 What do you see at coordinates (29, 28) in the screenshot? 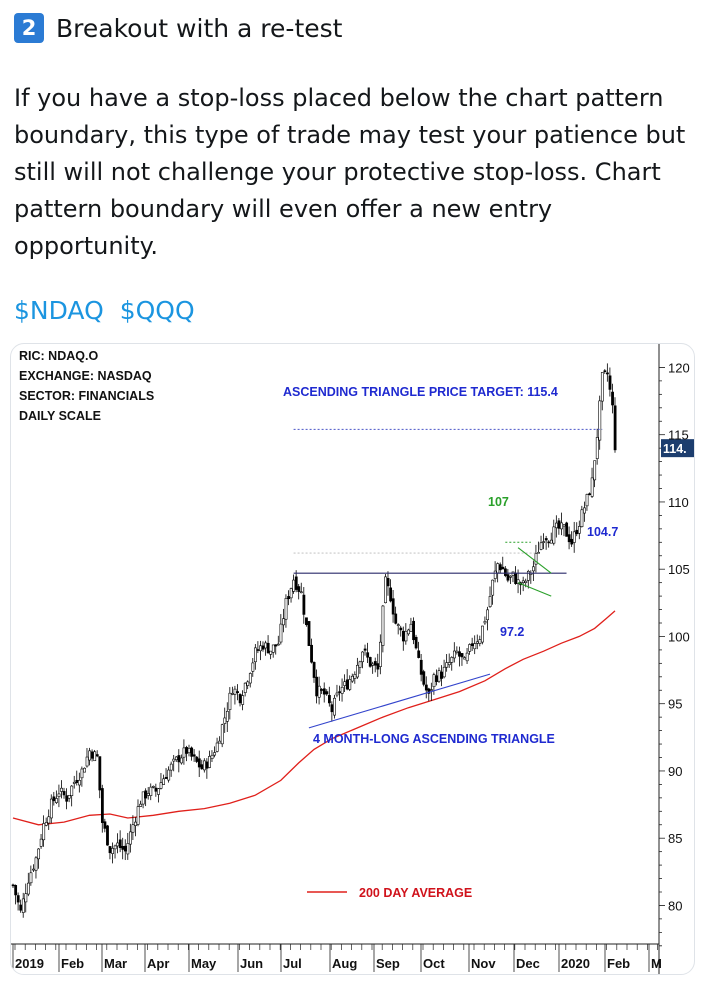
I see `number-badge: 2` at bounding box center [29, 28].